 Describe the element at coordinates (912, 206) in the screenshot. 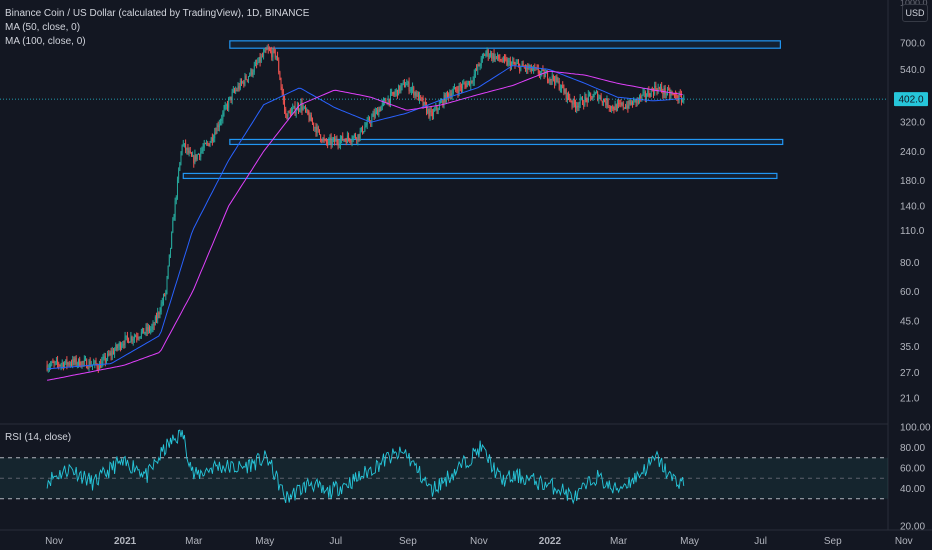

I see `price-tick-label: 140.0` at that location.